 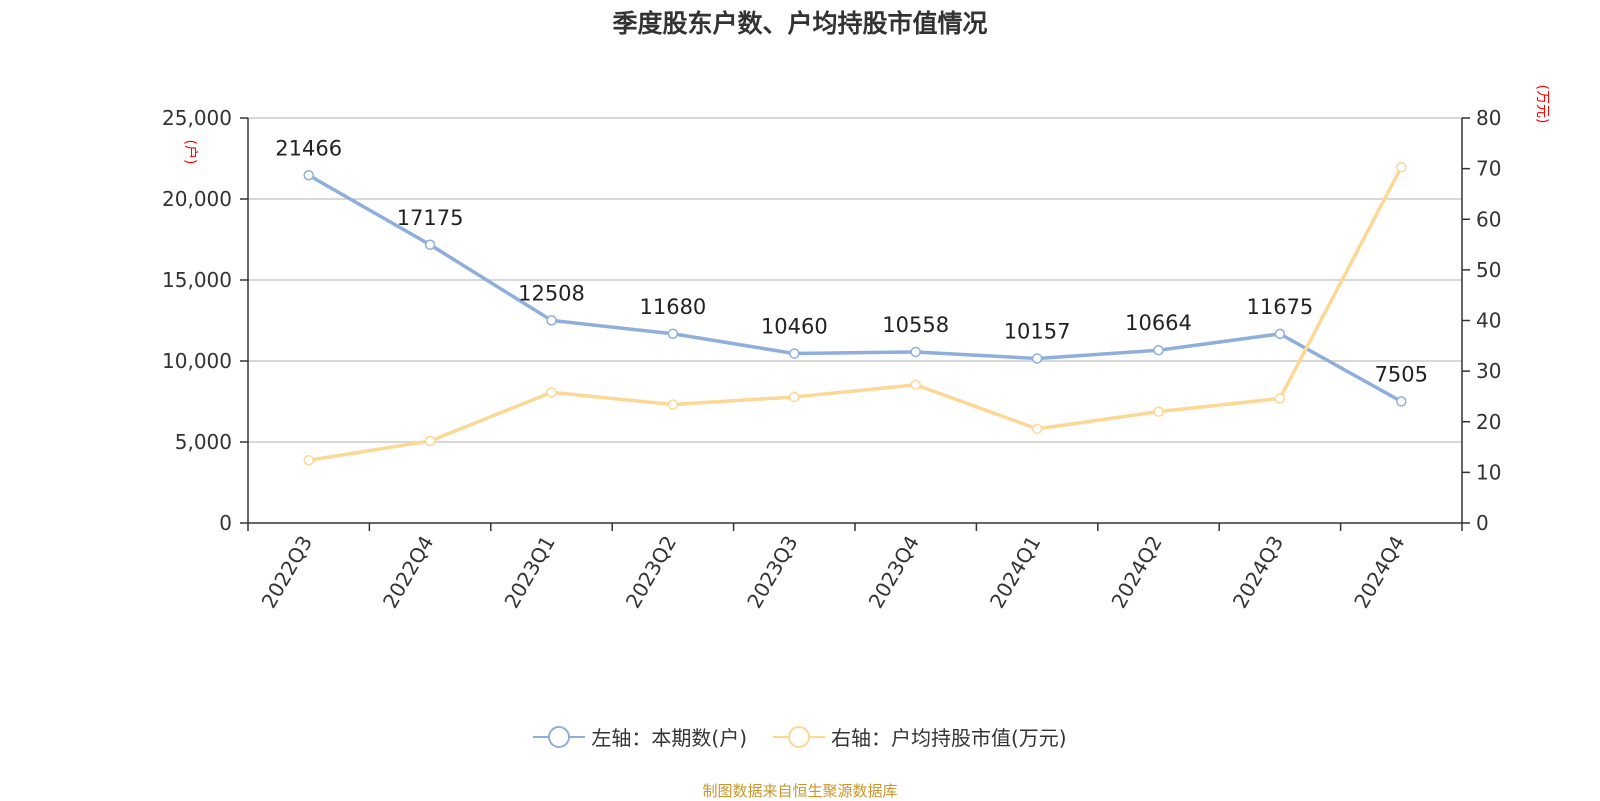 What do you see at coordinates (800, 23) in the screenshot?
I see `chart-title: 季度股东户数、户均持股市值情况` at bounding box center [800, 23].